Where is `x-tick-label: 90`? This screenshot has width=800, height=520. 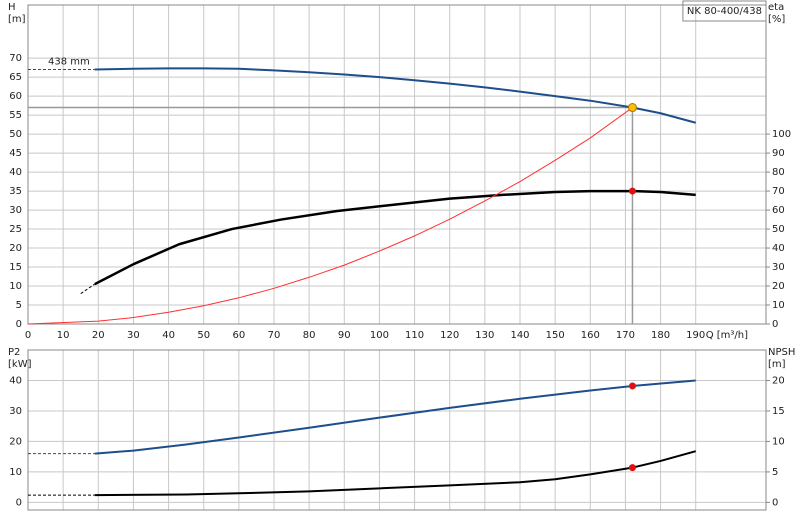 x-tick-label: 90 is located at coordinates (344, 335).